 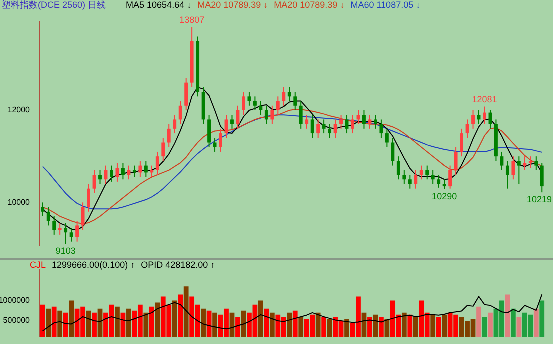 What do you see at coordinates (17, 321) in the screenshot?
I see `y-tick-label: 500000` at bounding box center [17, 321].